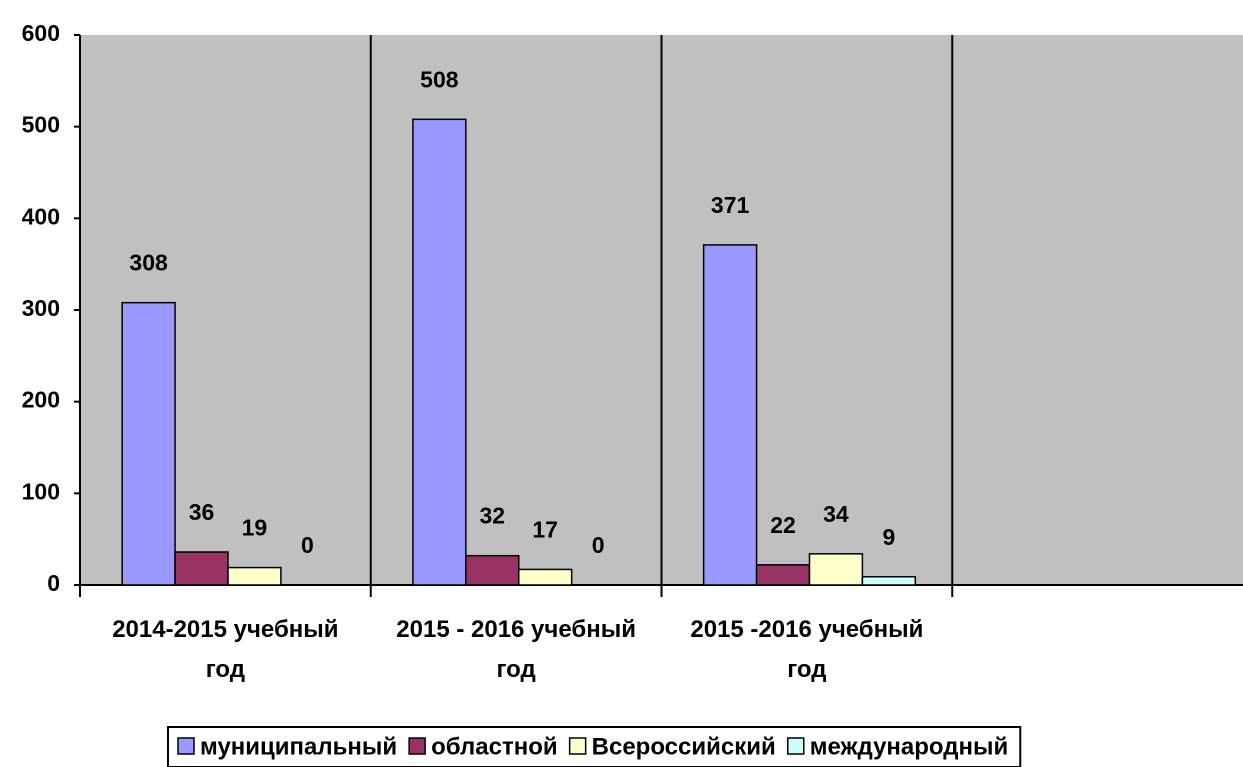 This screenshot has width=1243, height=767. What do you see at coordinates (494, 746) in the screenshot?
I see `legend-label: областной` at bounding box center [494, 746].